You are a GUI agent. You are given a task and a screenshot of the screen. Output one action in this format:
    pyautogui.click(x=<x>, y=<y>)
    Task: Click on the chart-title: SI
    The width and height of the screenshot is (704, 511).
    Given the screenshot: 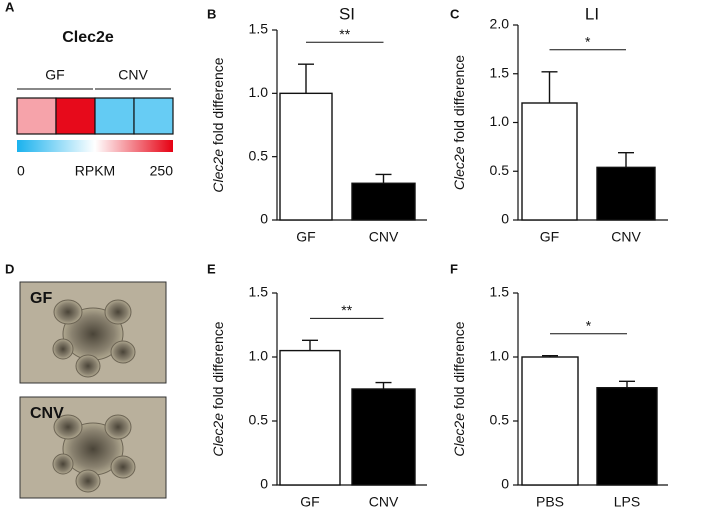 What is the action you would take?
    pyautogui.click(x=347, y=13)
    